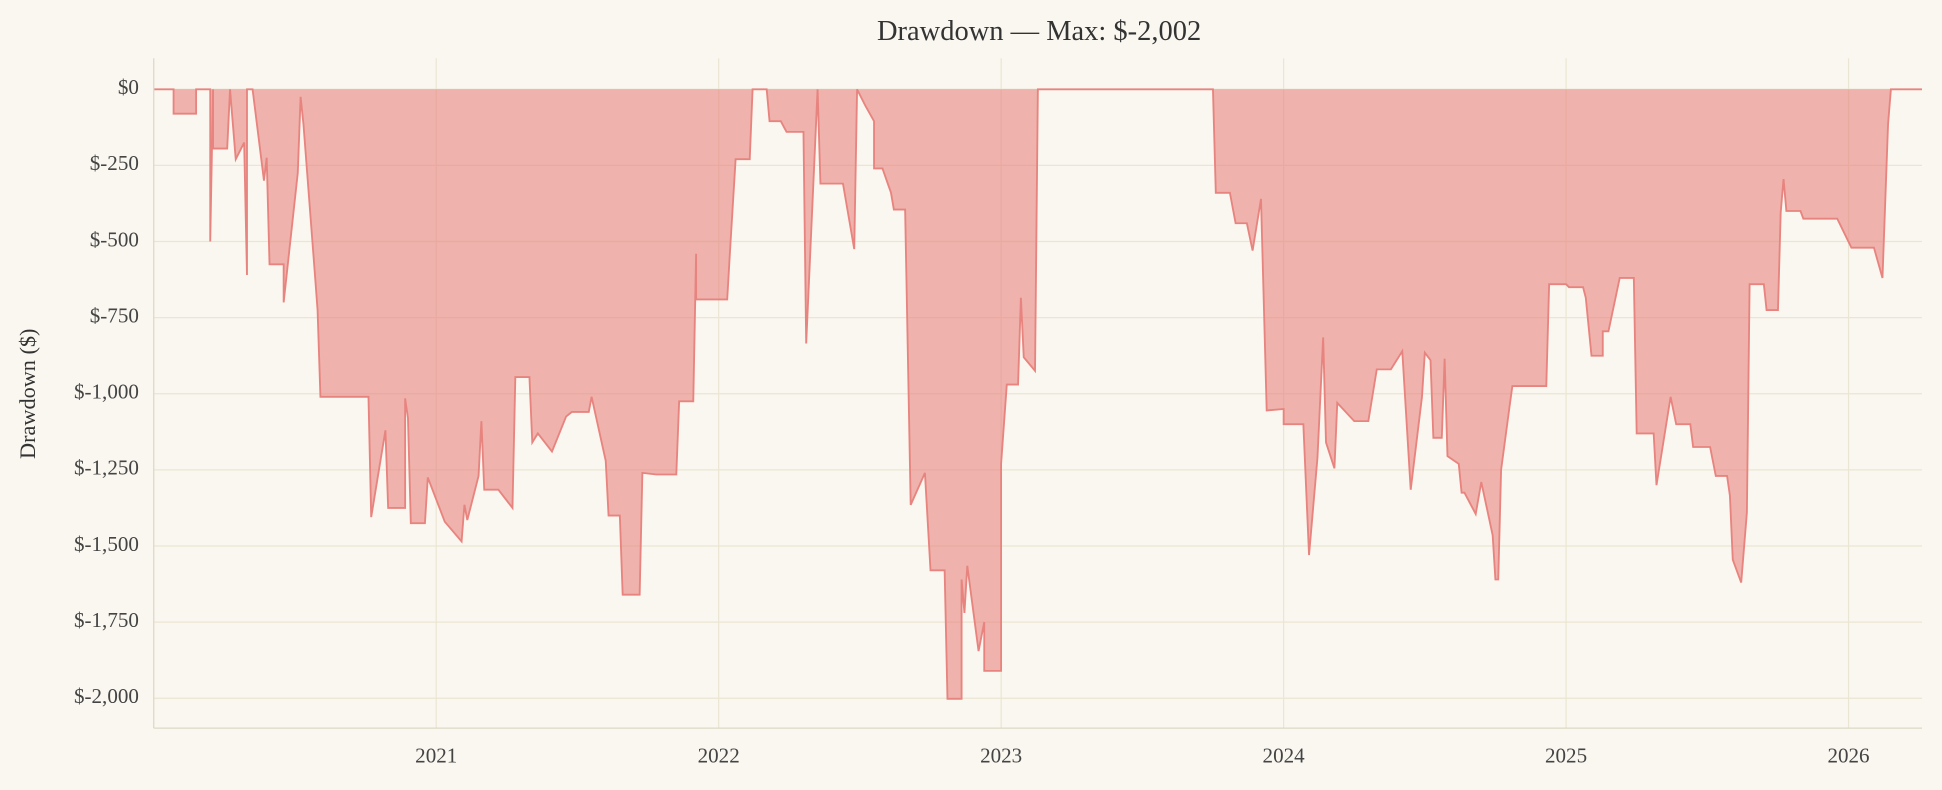  I want to click on y-tick-label: $-1,250, so click(106, 468).